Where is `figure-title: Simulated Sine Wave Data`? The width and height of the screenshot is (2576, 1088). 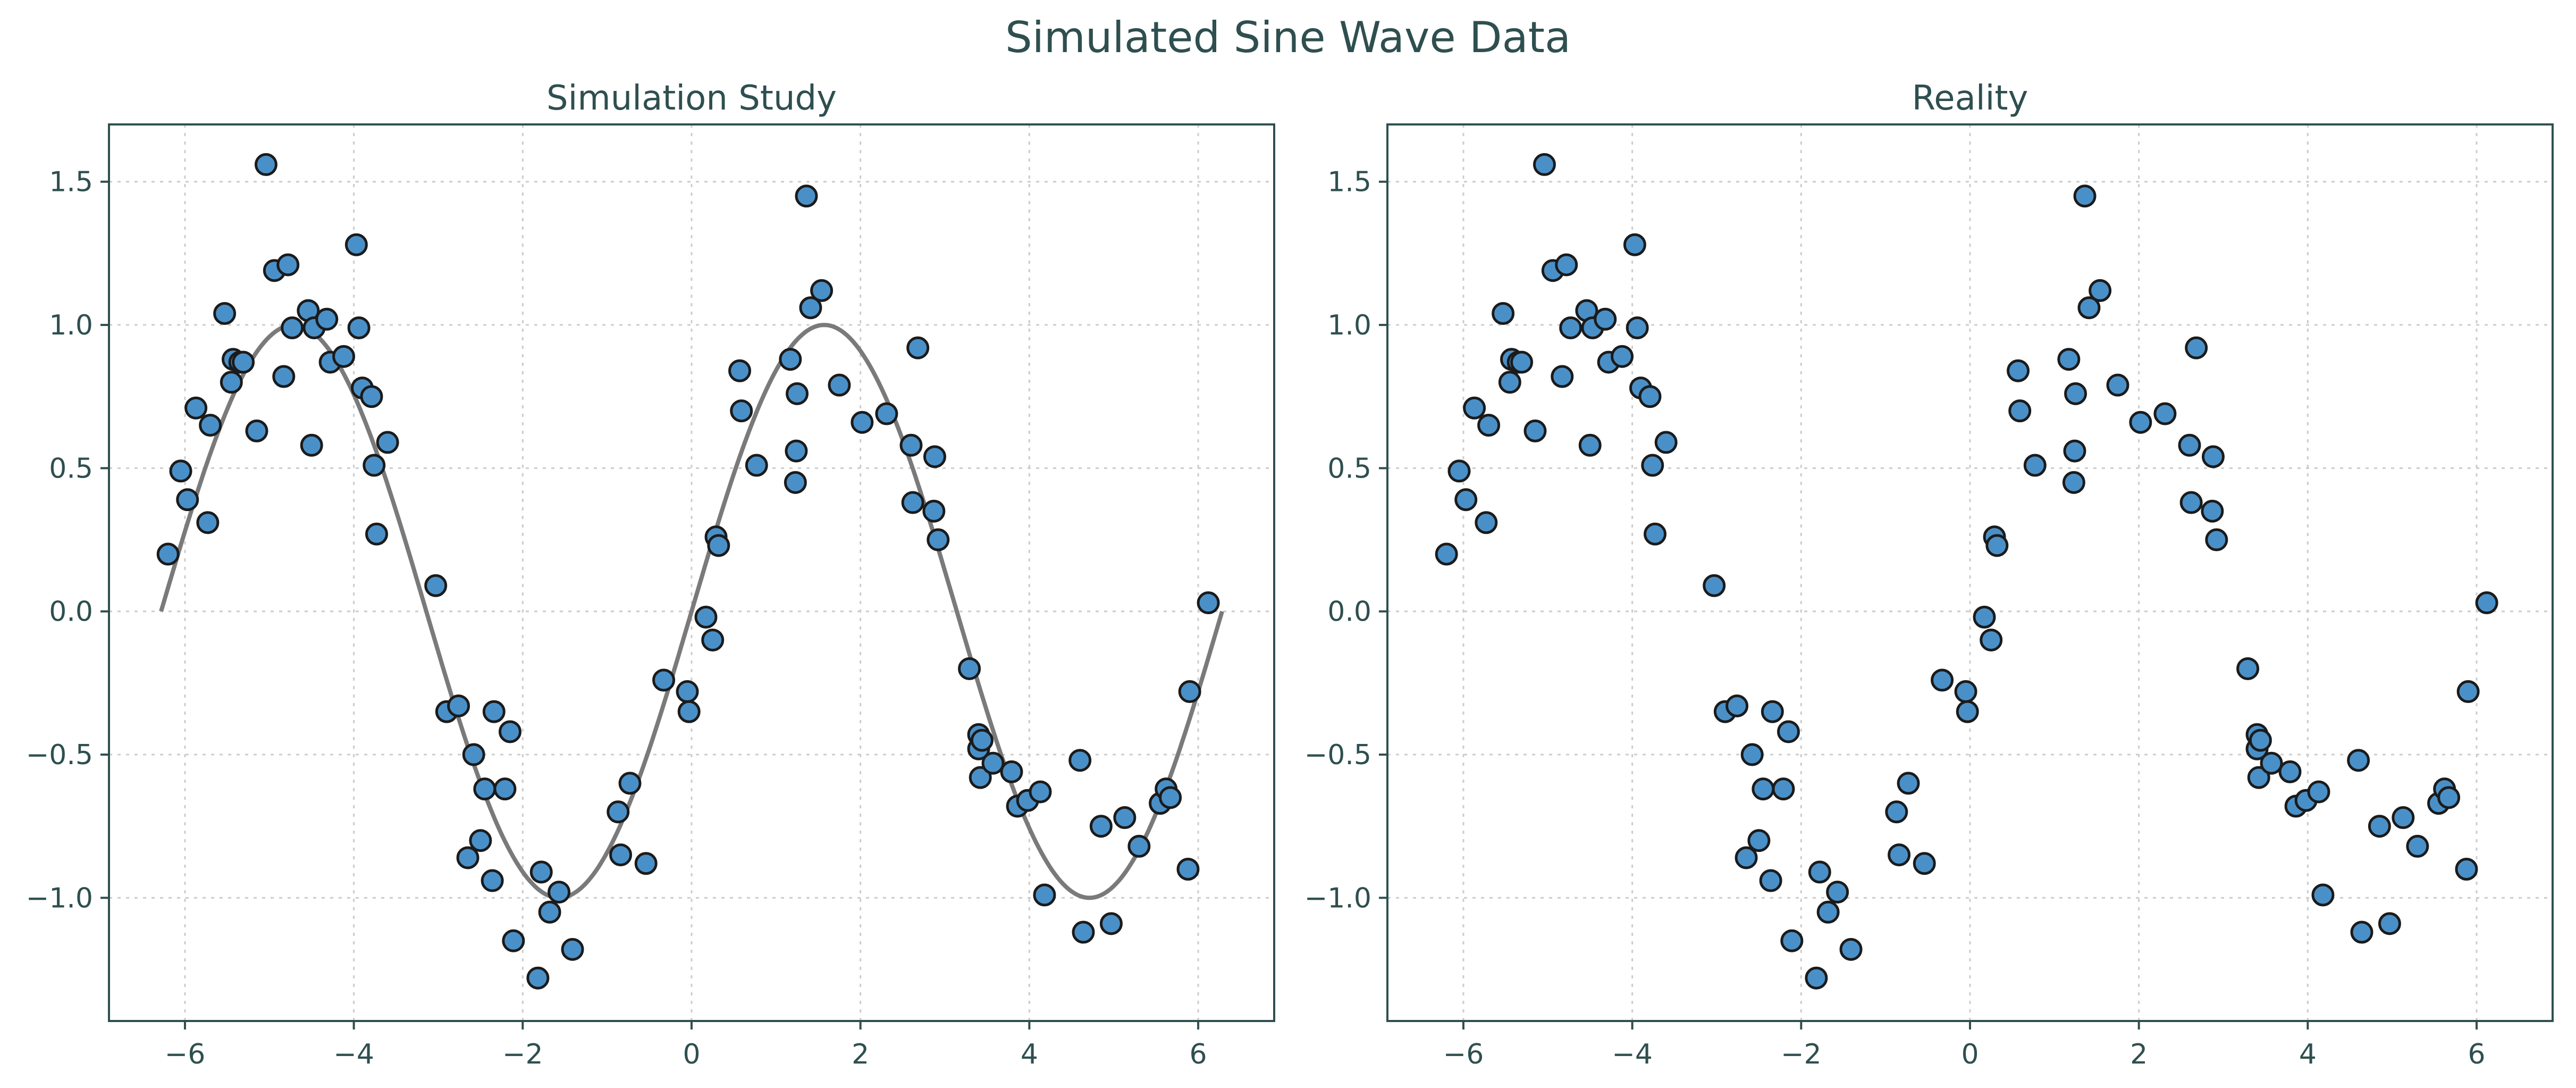
figure-title: Simulated Sine Wave Data is located at coordinates (1288, 37).